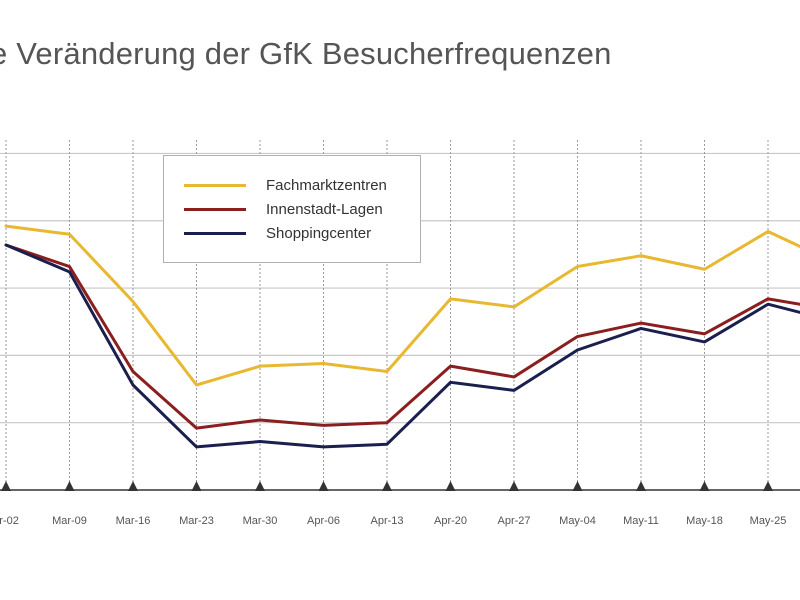 The image size is (800, 600). Describe the element at coordinates (69, 521) in the screenshot. I see `x-tick-label: Mar-09` at that location.